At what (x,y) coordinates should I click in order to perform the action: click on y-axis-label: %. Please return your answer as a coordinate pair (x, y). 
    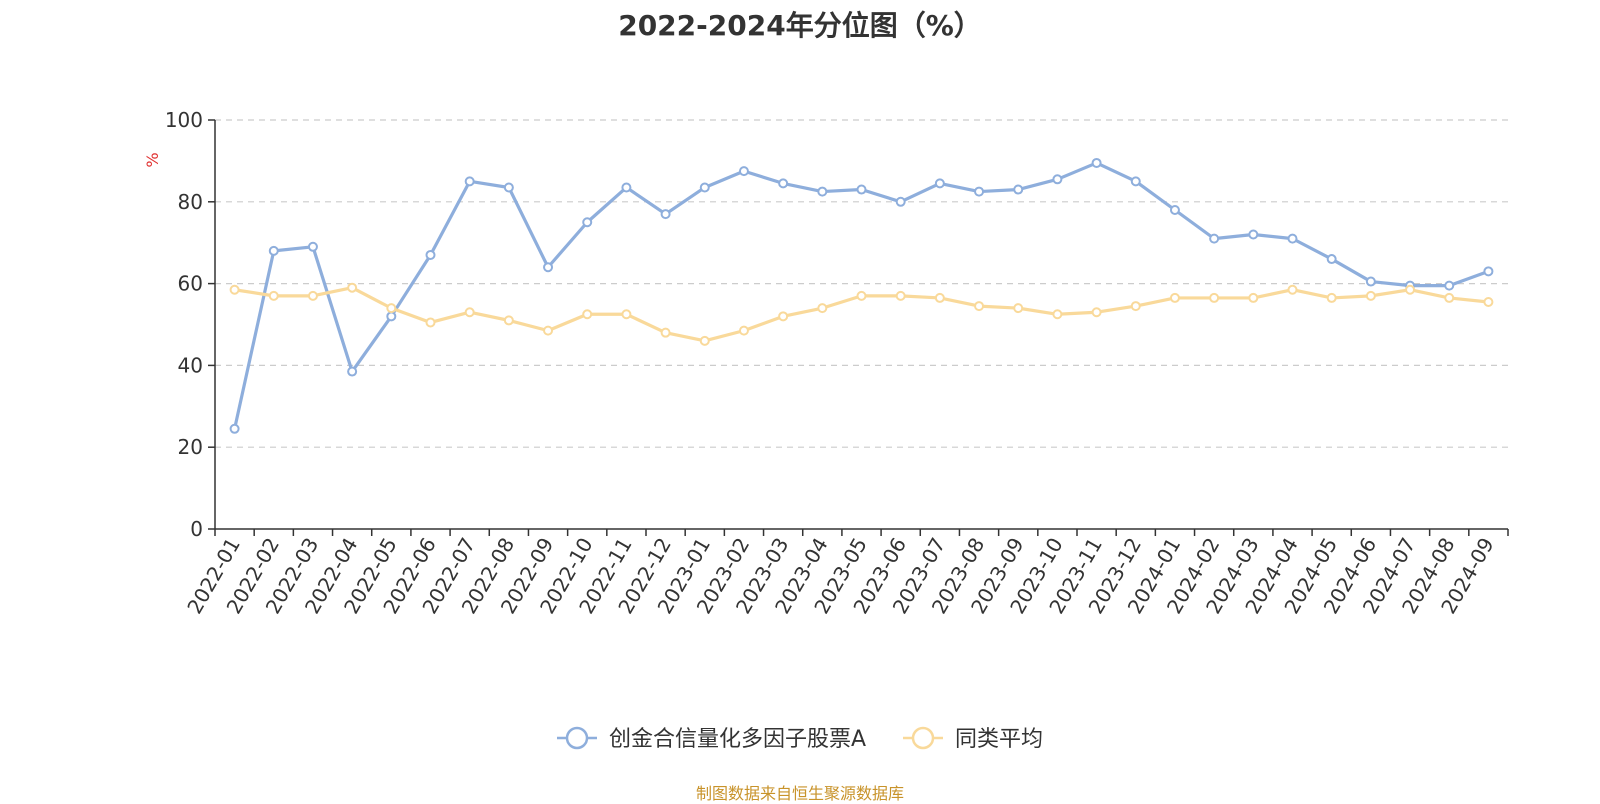
    Looking at the image, I should click on (152, 159).